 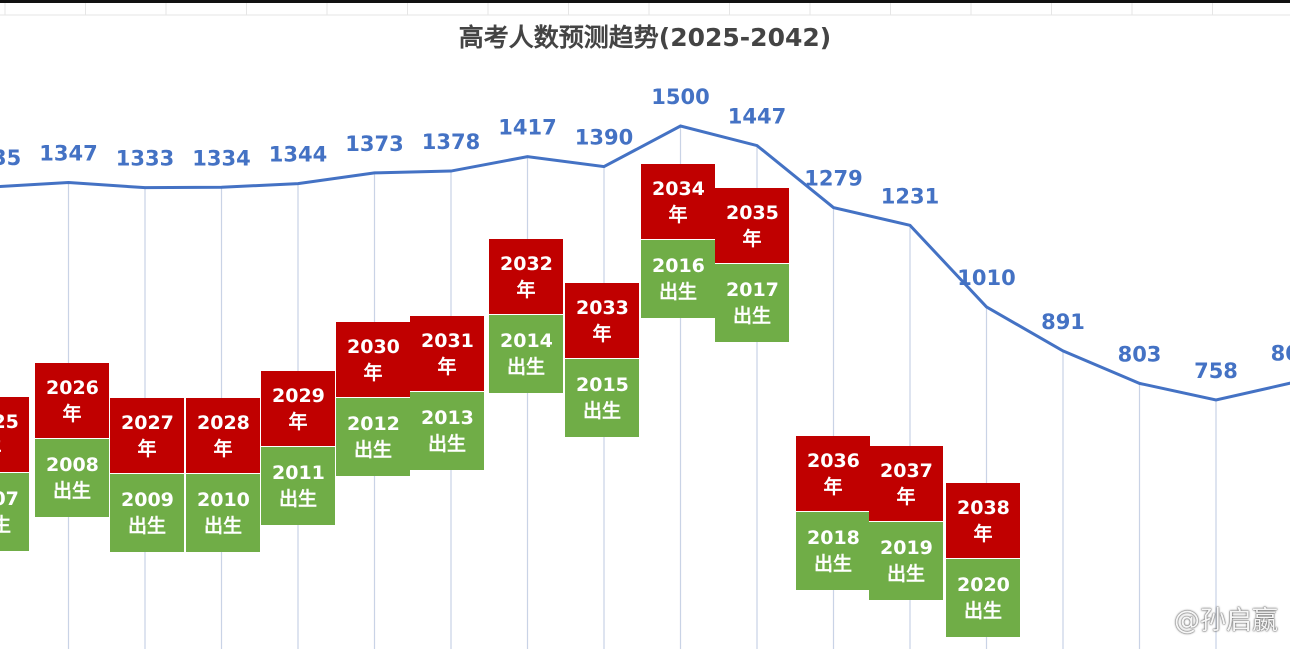 I want to click on year-label: 2031年, so click(x=447, y=353).